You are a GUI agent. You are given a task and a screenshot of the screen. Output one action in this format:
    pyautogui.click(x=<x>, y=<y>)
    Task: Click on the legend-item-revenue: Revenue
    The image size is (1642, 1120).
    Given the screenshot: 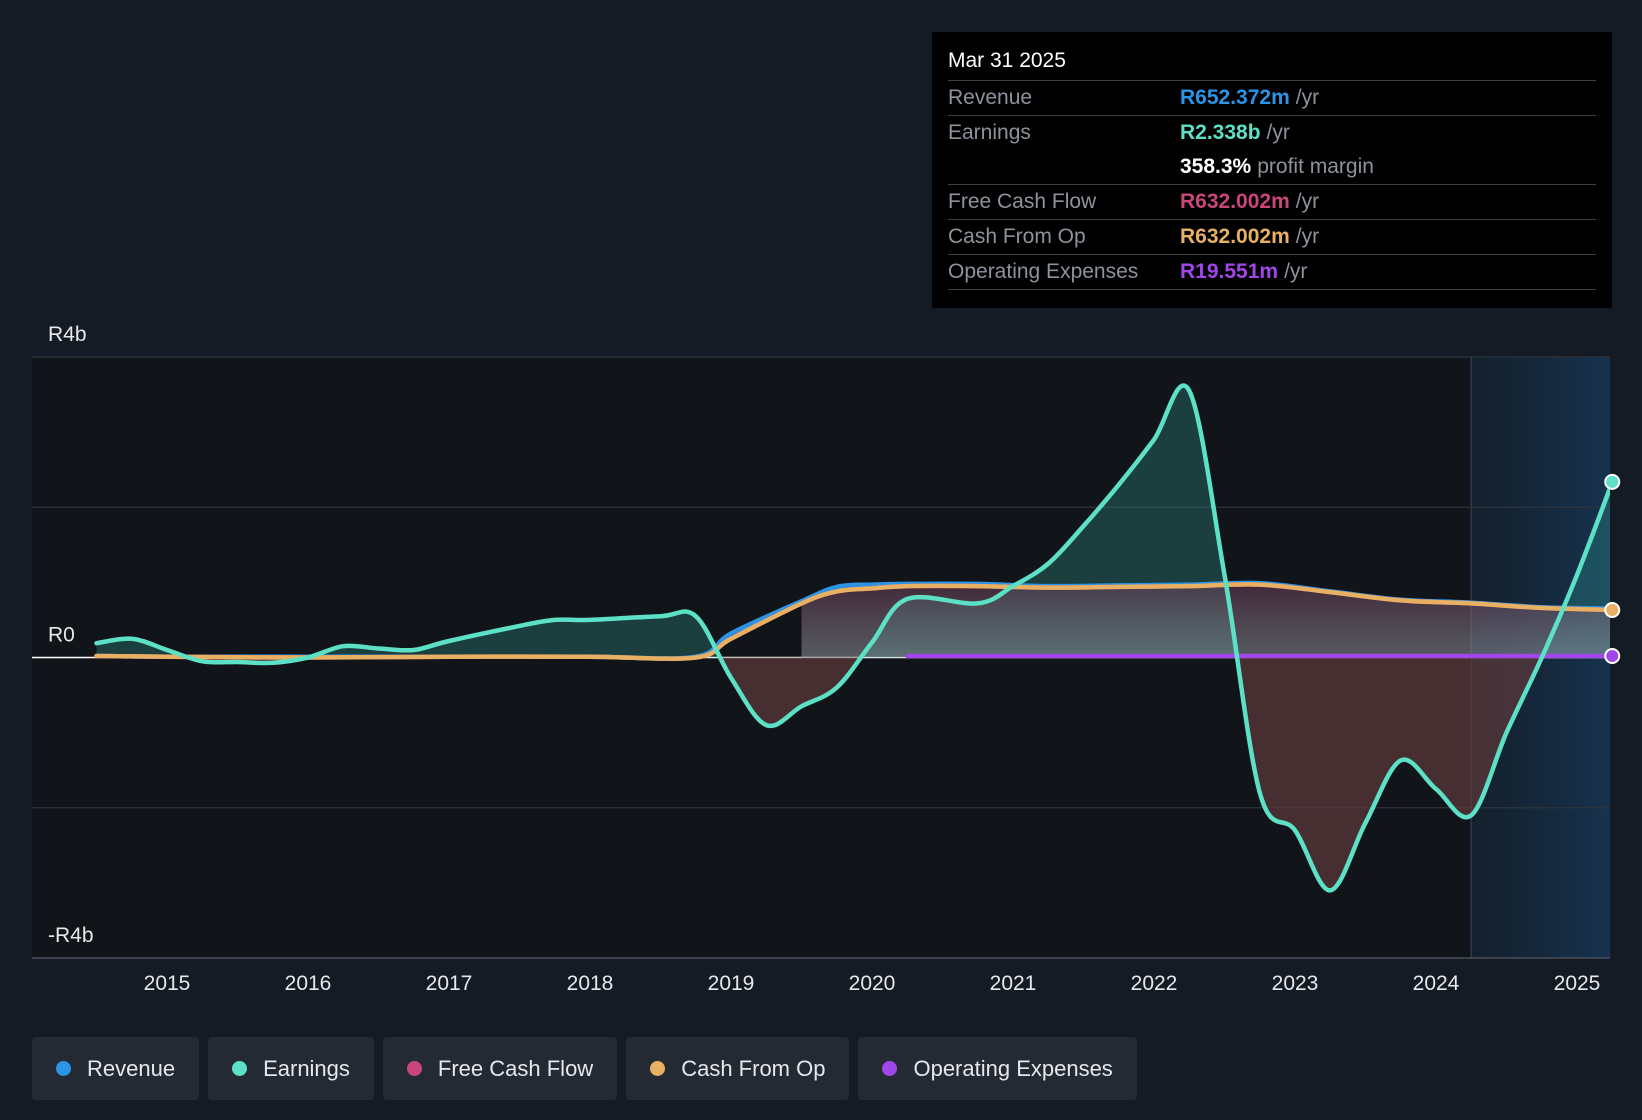 What is the action you would take?
    pyautogui.click(x=116, y=1068)
    